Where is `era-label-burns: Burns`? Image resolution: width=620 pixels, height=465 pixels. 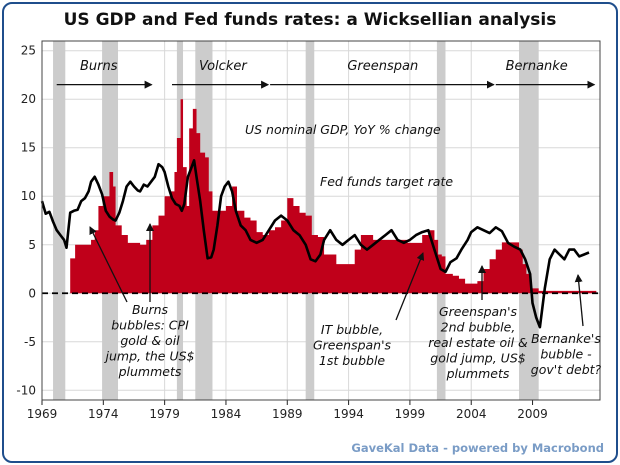 era-label-burns: Burns is located at coordinates (99, 66).